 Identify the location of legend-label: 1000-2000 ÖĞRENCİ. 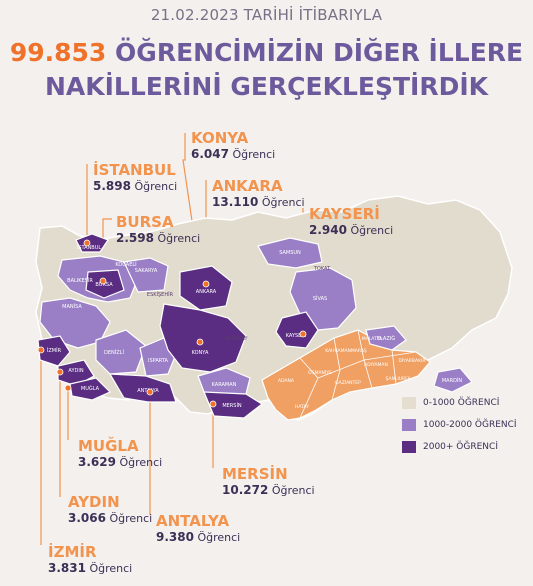
(470, 425).